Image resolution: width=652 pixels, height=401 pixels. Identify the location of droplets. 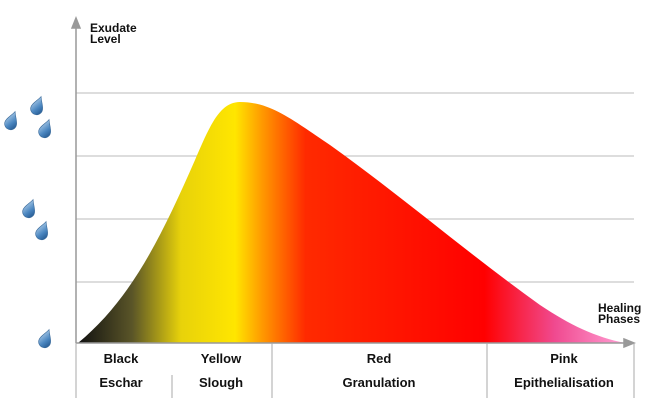
(29, 222).